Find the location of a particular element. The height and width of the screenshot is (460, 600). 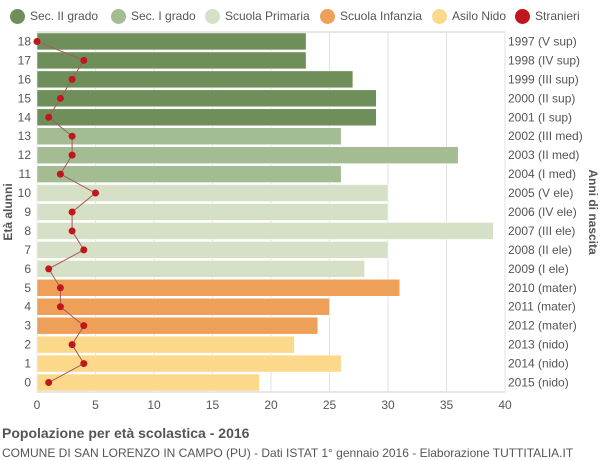

y-tick-label-age: 4 is located at coordinates (27, 307).